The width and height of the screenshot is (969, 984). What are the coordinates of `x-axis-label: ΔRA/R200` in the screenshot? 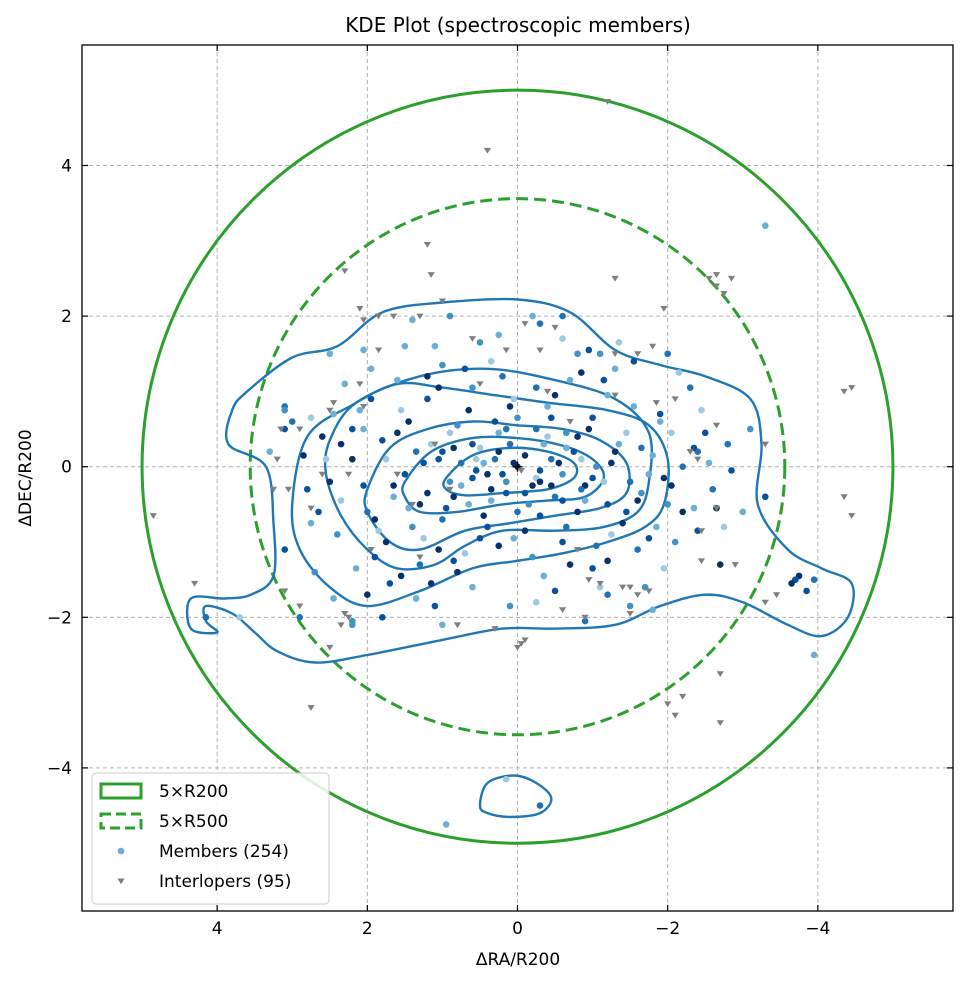 It's located at (518, 960).